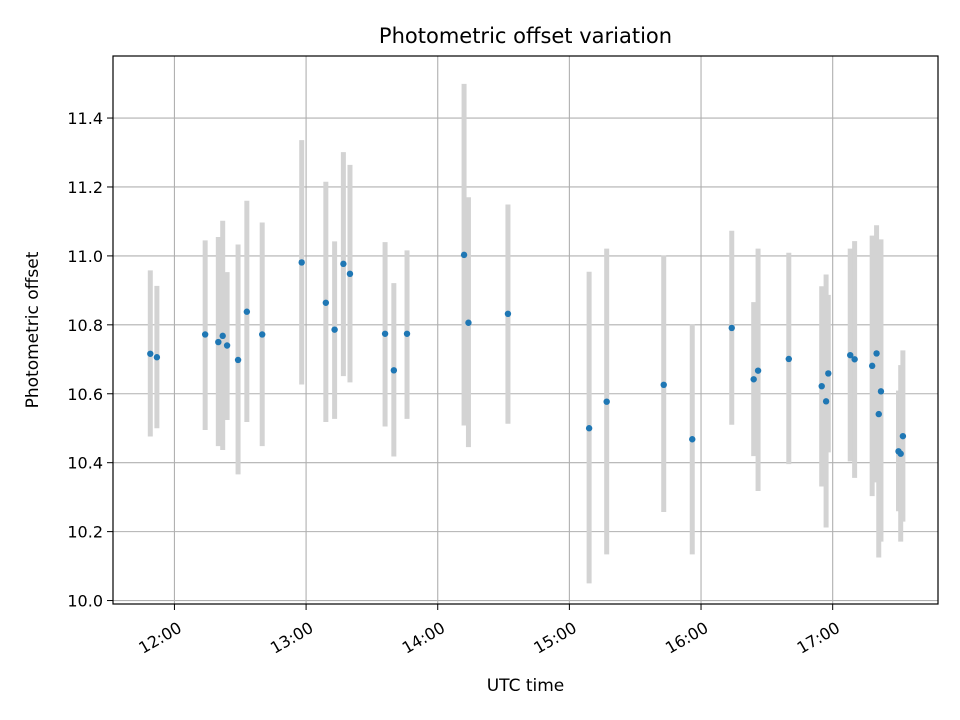 The image size is (960, 720). What do you see at coordinates (85, 394) in the screenshot?
I see `y-tick-label: 10.6` at bounding box center [85, 394].